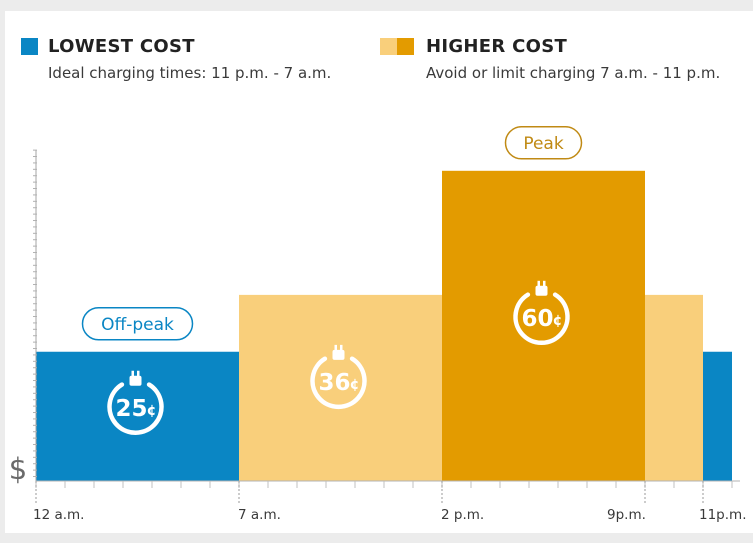  I want to click on price-value: 60, so click(537, 319).